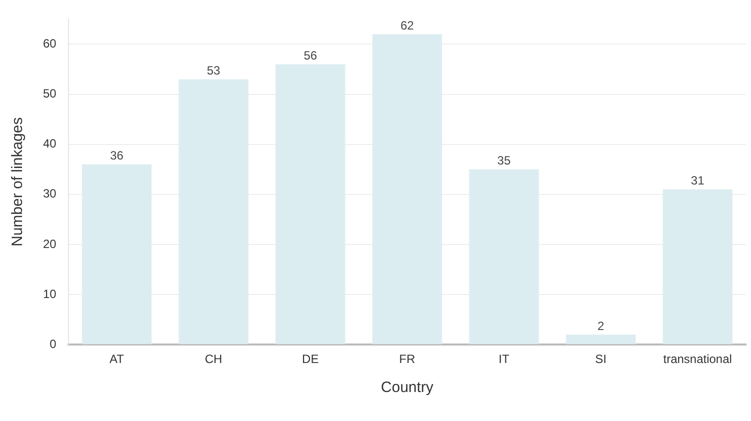 This screenshot has height=421, width=751. What do you see at coordinates (504, 359) in the screenshot?
I see `x-tick-label: IT` at bounding box center [504, 359].